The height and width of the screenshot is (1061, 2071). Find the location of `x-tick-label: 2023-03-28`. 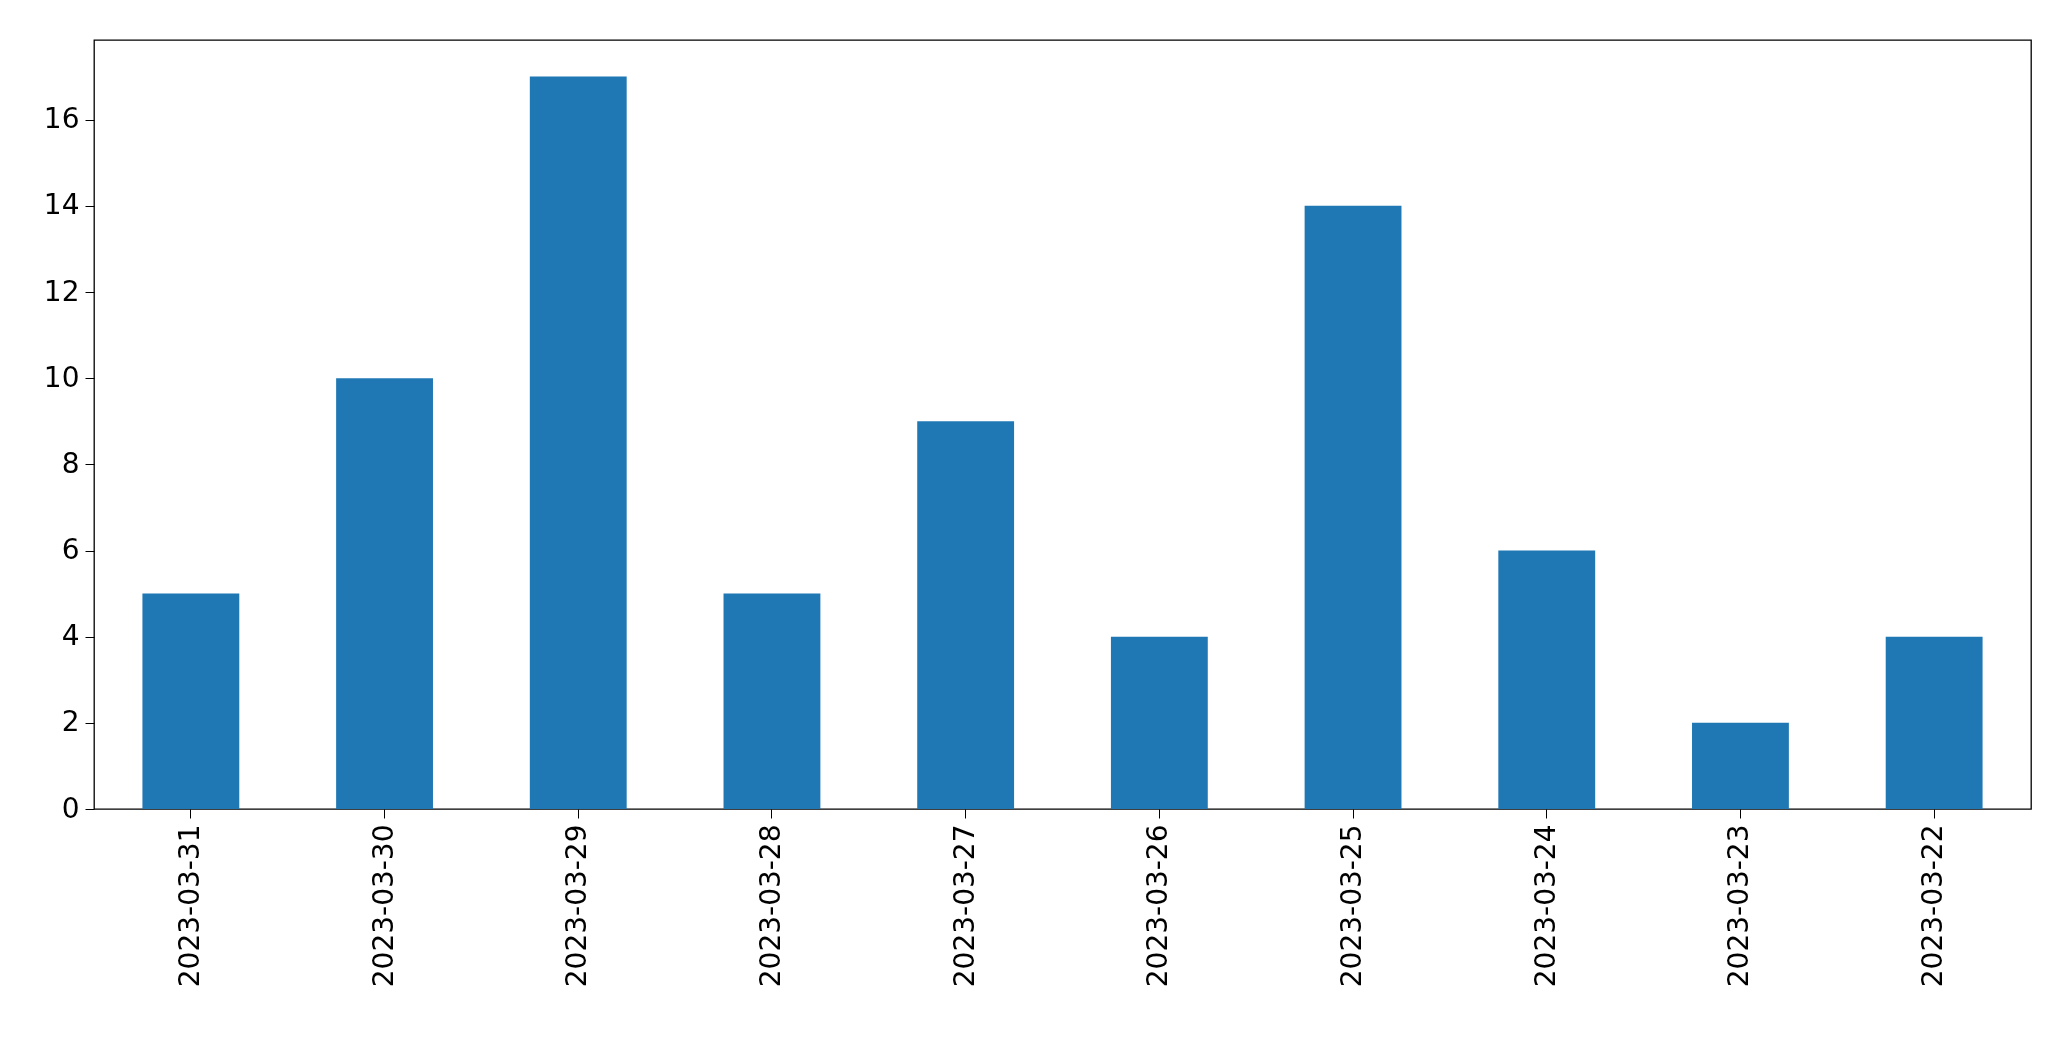

x-tick-label: 2023-03-28 is located at coordinates (770, 906).